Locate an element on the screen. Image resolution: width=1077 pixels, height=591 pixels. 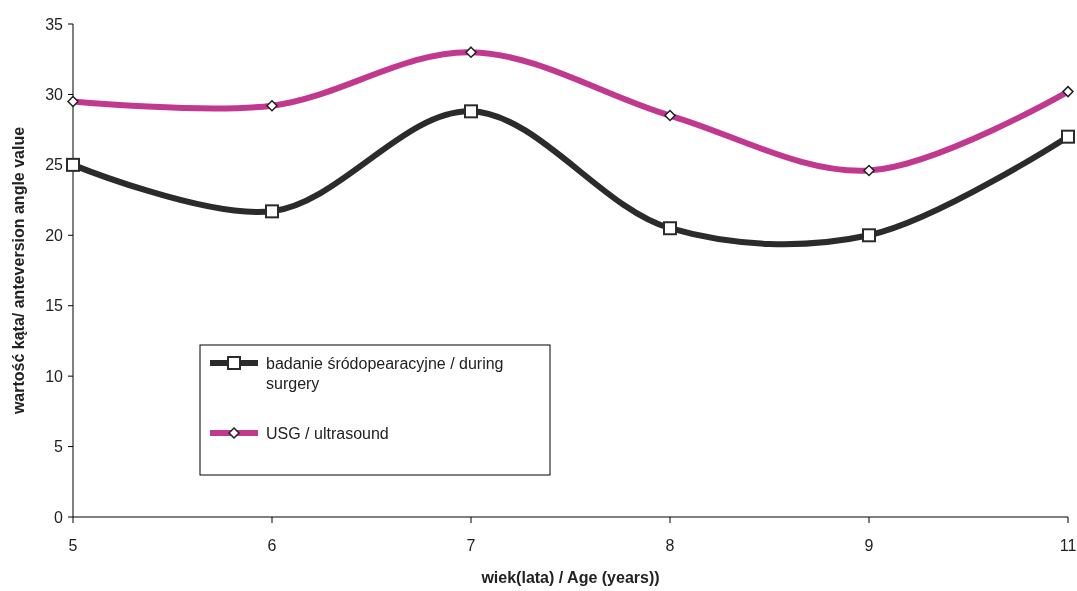
y-tick-label: 25 is located at coordinates (54, 165).